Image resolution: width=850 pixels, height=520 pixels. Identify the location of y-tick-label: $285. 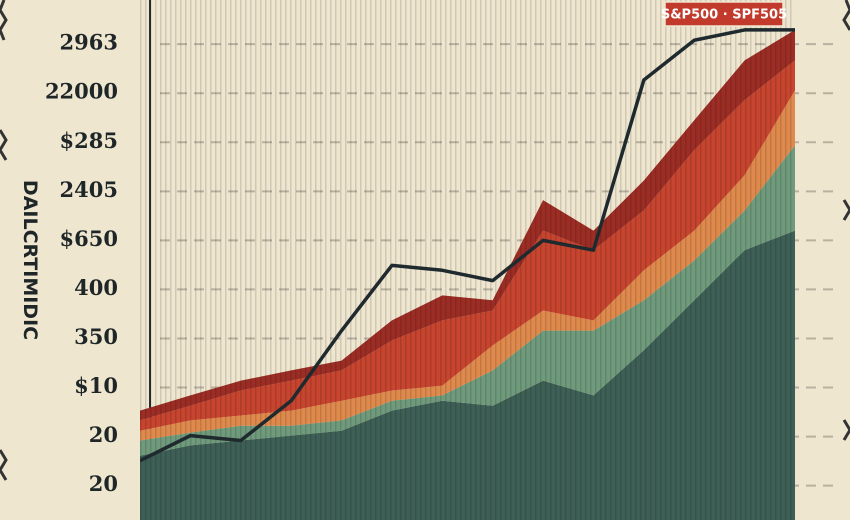
(89, 140).